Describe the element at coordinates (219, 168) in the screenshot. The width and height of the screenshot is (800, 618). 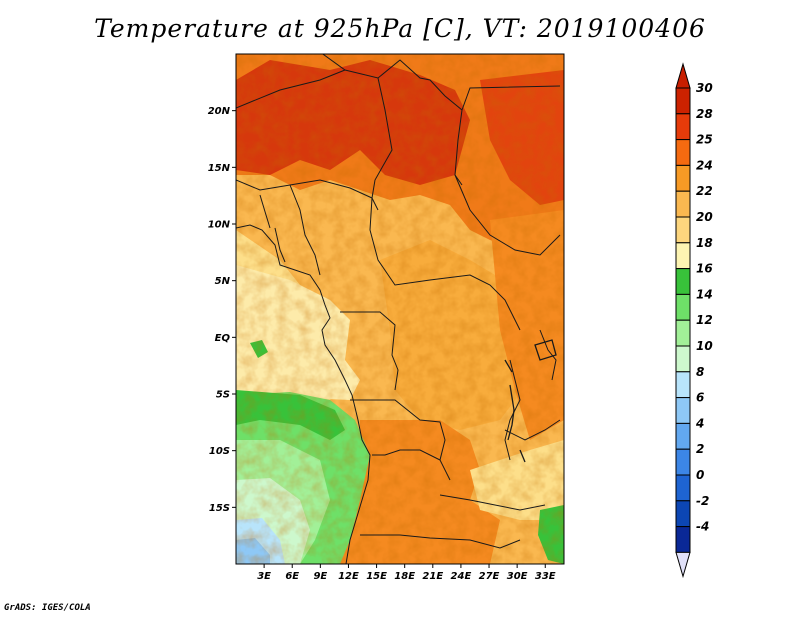
I see `lat-tick-label: 15N` at that location.